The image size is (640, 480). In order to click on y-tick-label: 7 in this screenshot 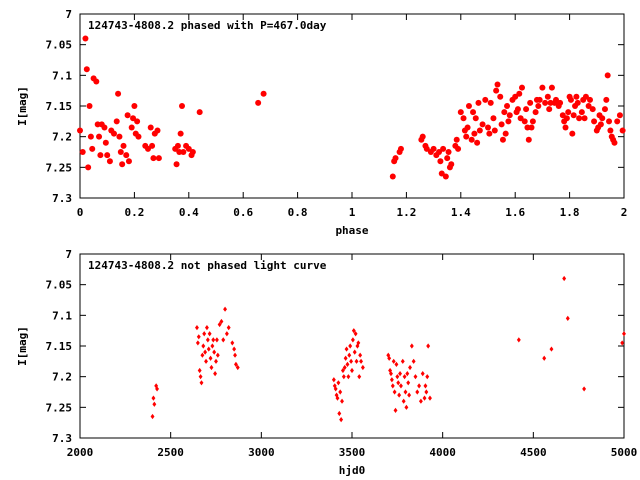, I will do `click(68, 14)`.